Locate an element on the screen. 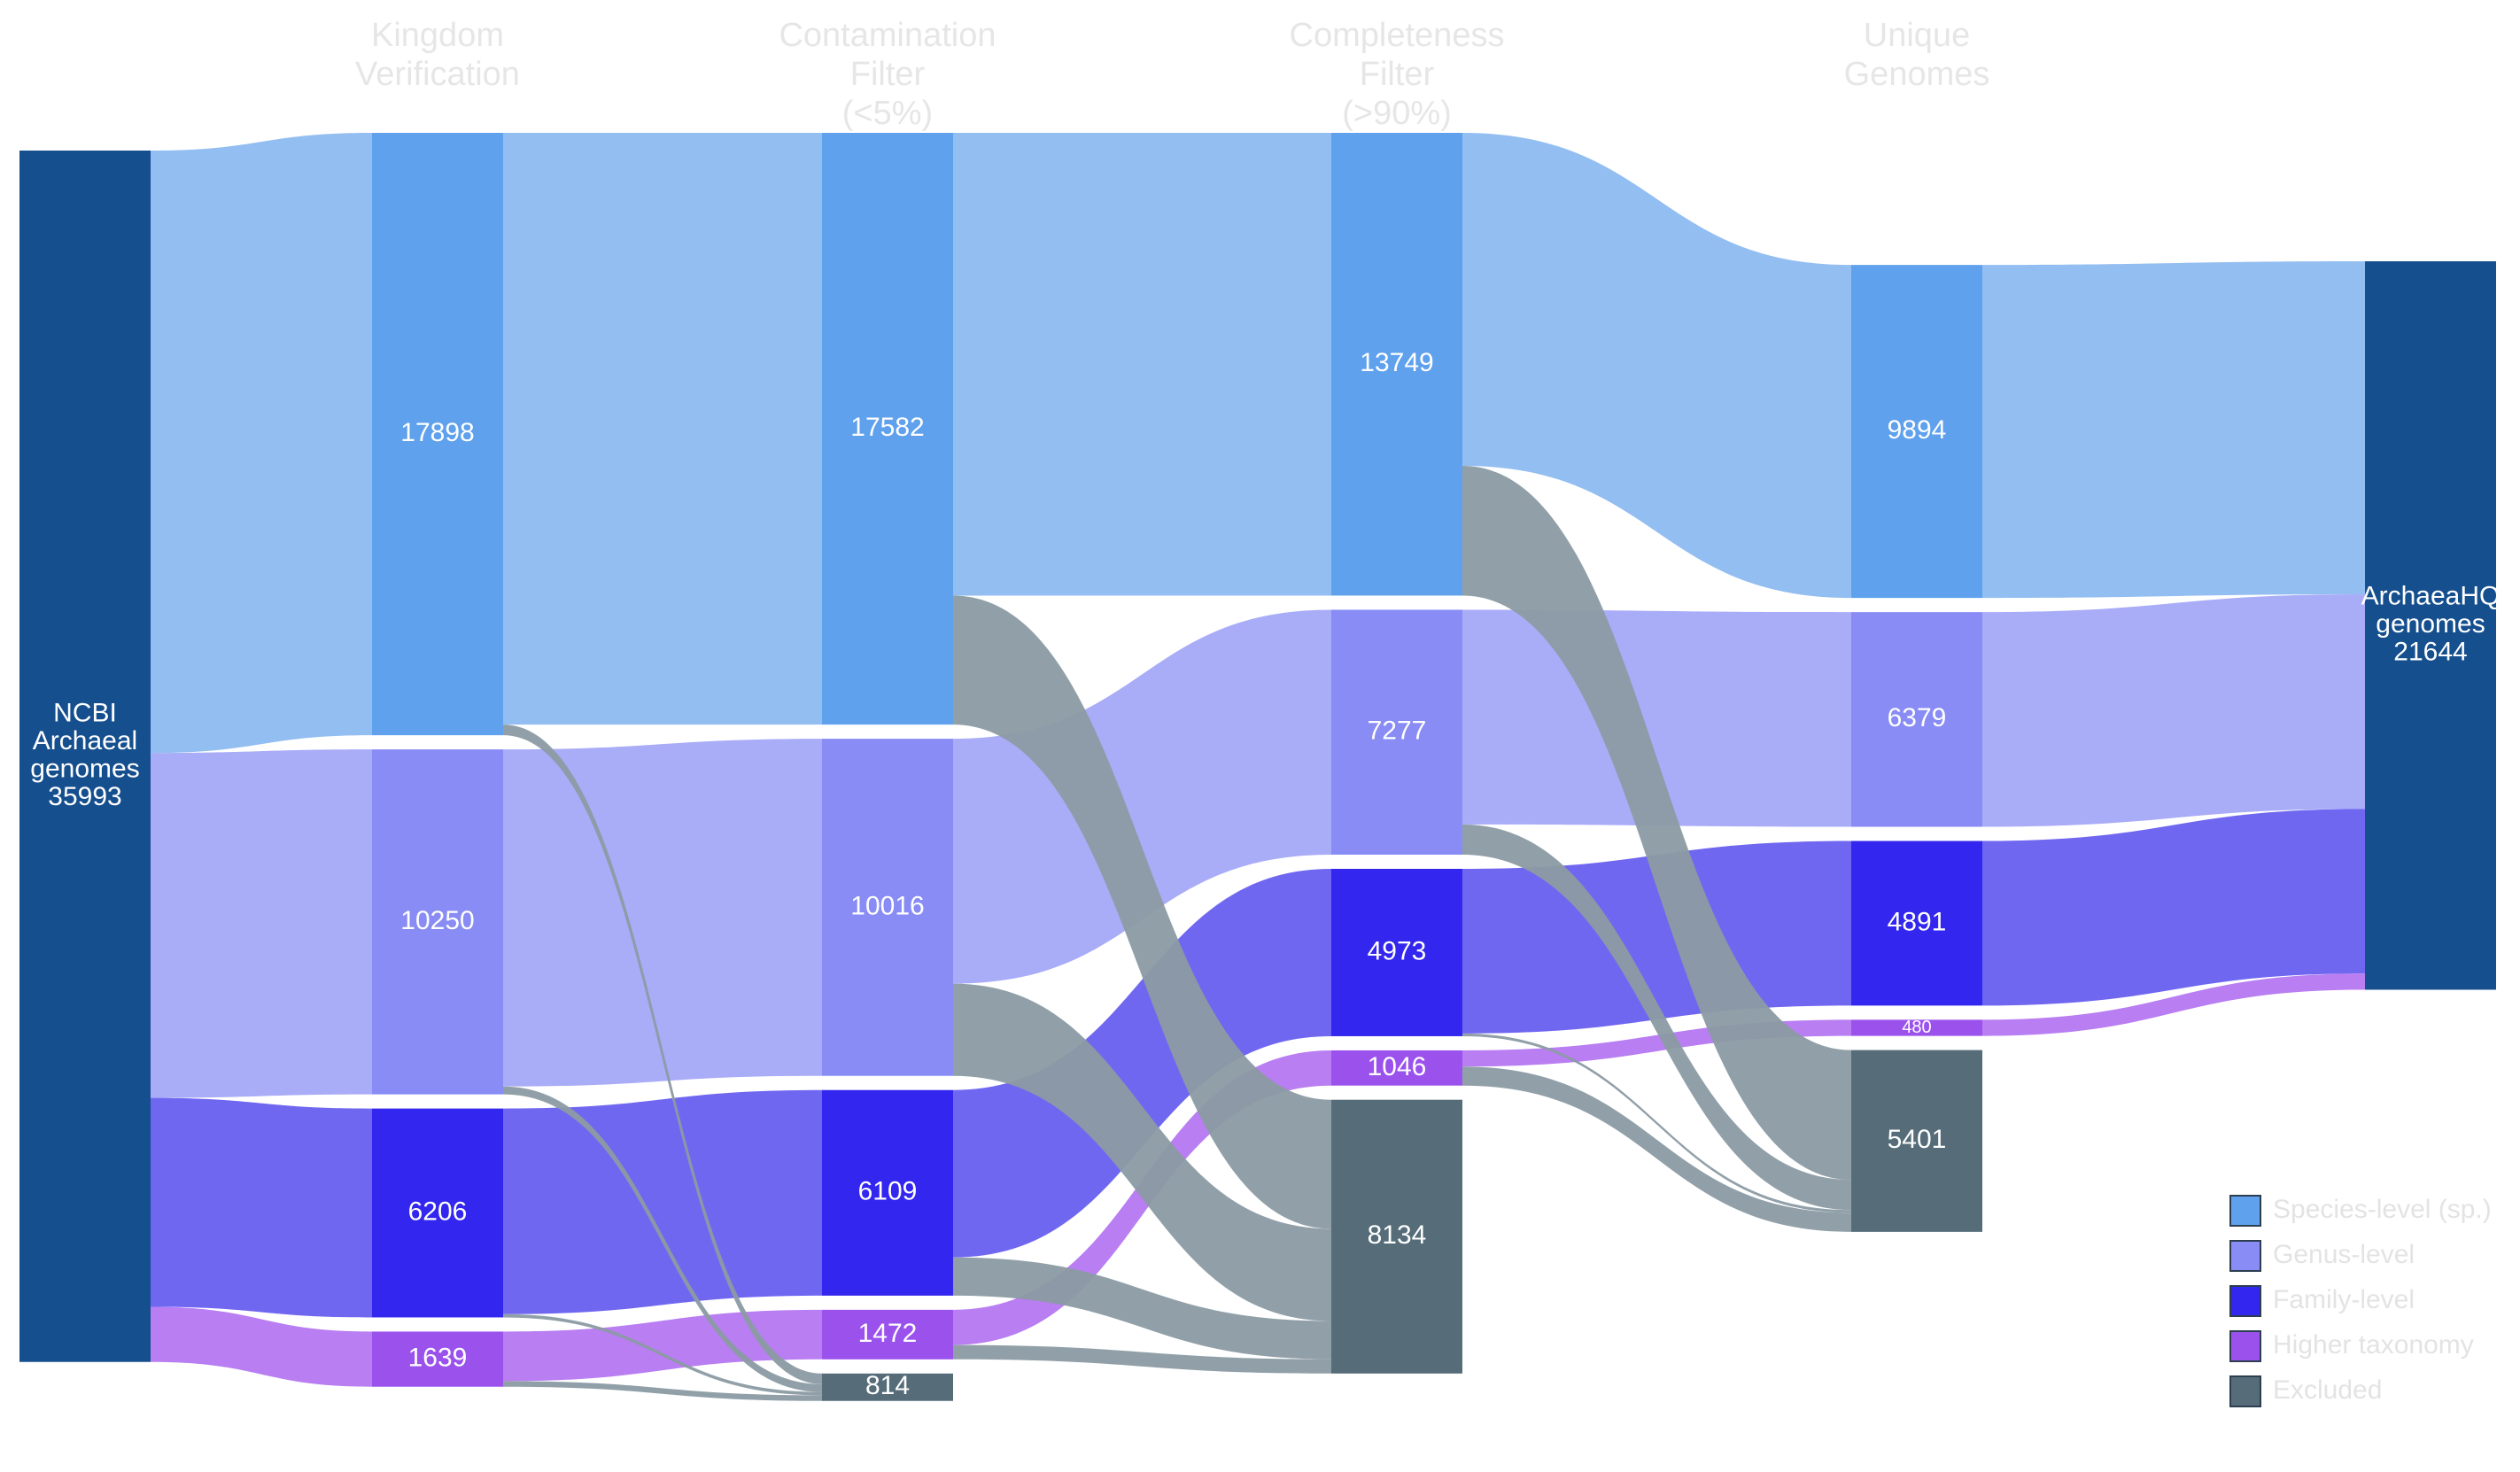 This screenshot has width=2520, height=1472. flow-c_sp-to-m_sp is located at coordinates (1142, 364).